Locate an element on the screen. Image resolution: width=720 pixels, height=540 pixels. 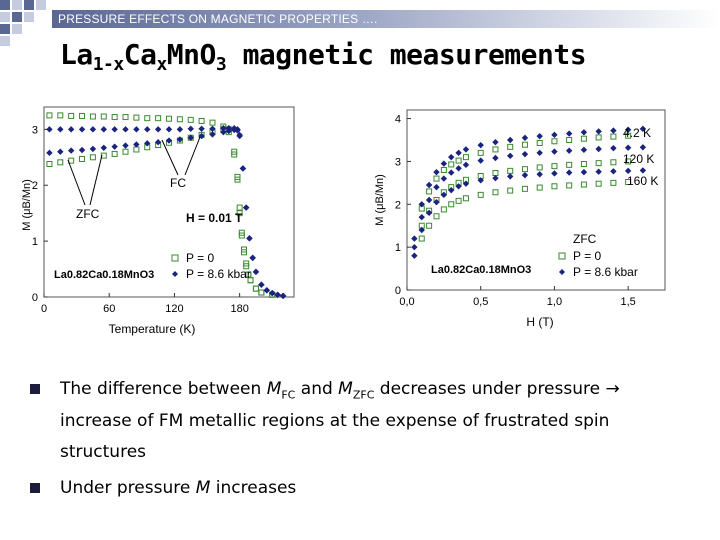
annotation-fc: FC is located at coordinates (178, 183).